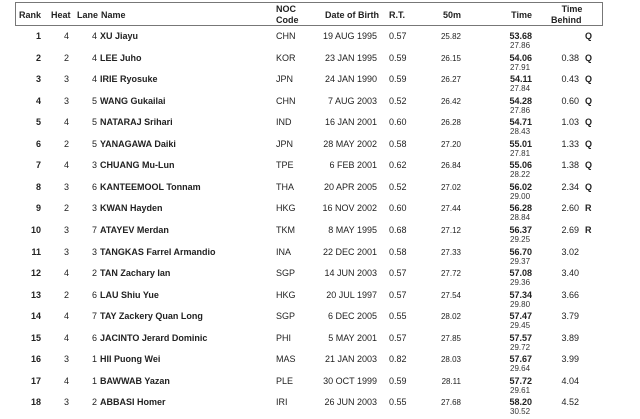  What do you see at coordinates (350, 122) in the screenshot?
I see `date-of-birth: 16 JAN 2001` at bounding box center [350, 122].